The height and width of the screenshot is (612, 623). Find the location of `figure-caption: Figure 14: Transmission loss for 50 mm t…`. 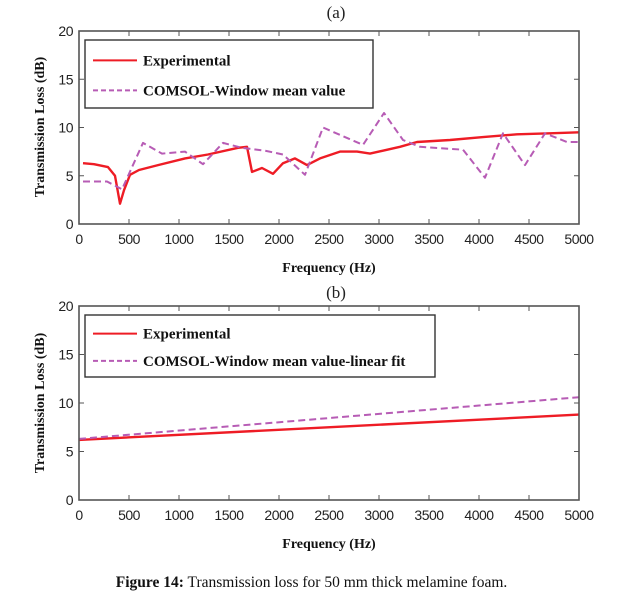

figure-caption: Figure 14: Transmission loss for 50 mm t… is located at coordinates (311, 583).